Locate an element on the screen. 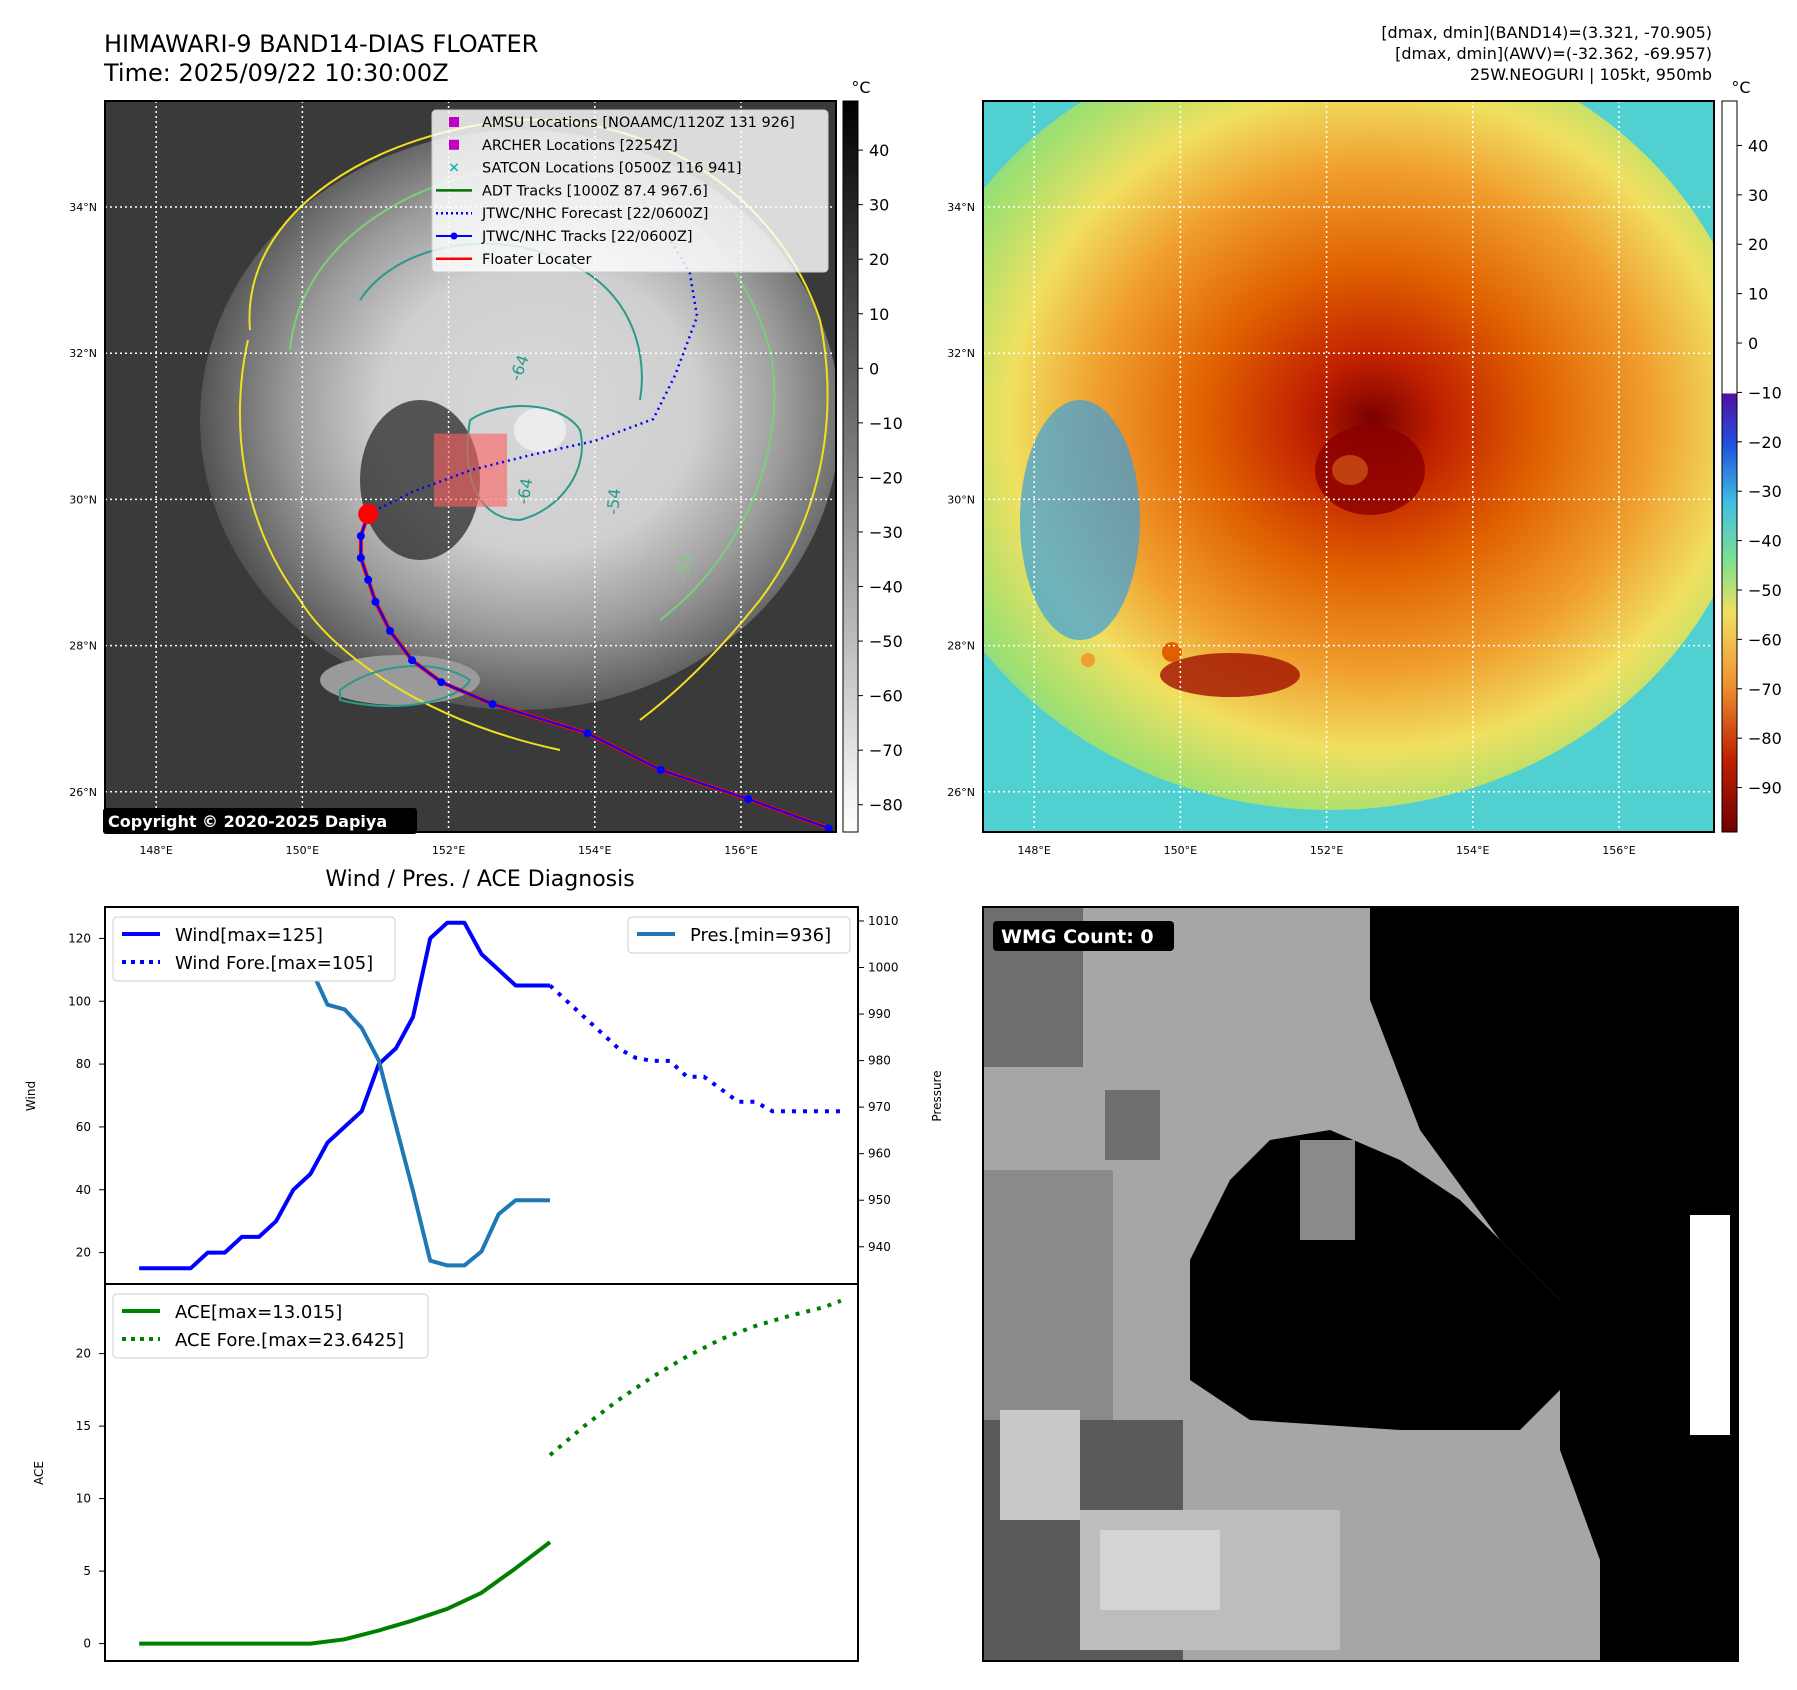 The height and width of the screenshot is (1690, 1797). y-right-tick-label: 970 is located at coordinates (879, 1107).